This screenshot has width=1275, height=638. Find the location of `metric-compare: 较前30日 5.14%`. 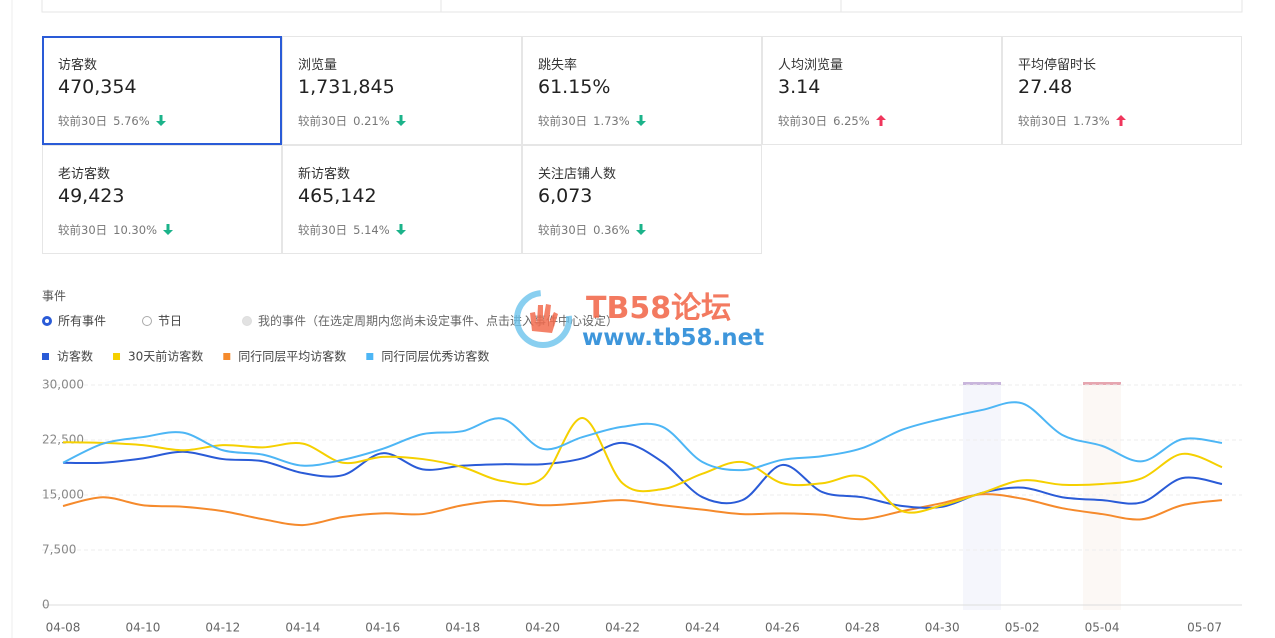

metric-compare: 较前30日 5.14% is located at coordinates (352, 230).